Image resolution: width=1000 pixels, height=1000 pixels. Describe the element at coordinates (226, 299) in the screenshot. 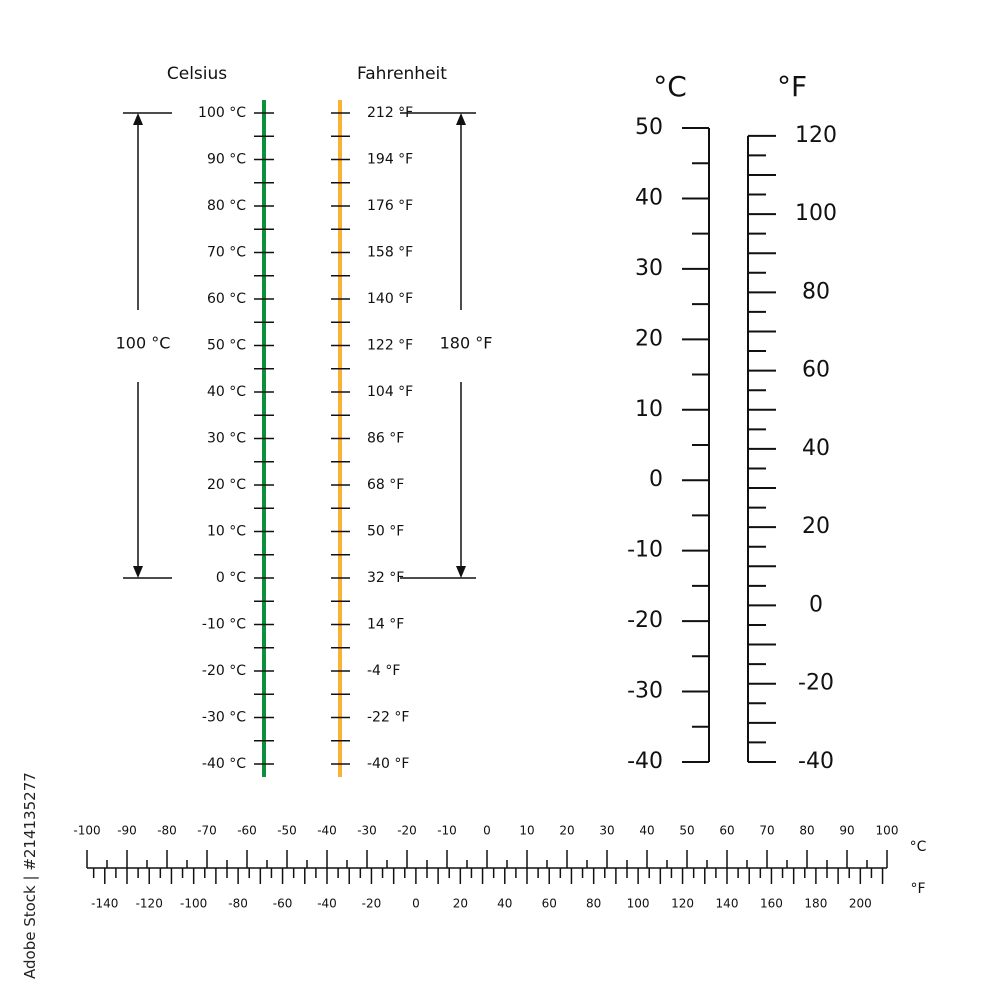

I see `celsius-label: 60 °C` at that location.